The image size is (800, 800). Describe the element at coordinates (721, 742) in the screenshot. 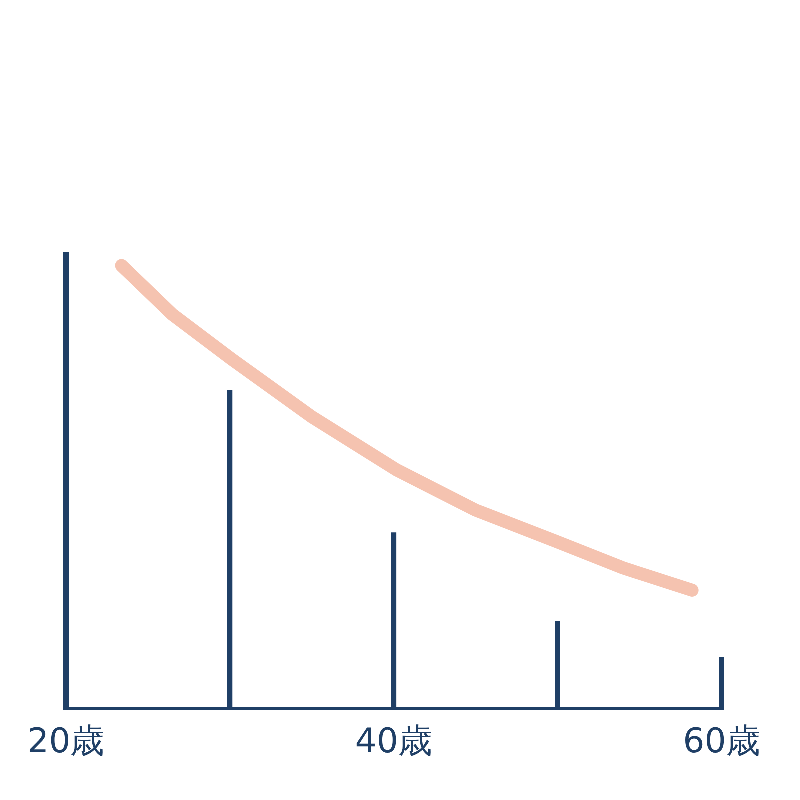

I see `x-tick-label: 60歳` at that location.